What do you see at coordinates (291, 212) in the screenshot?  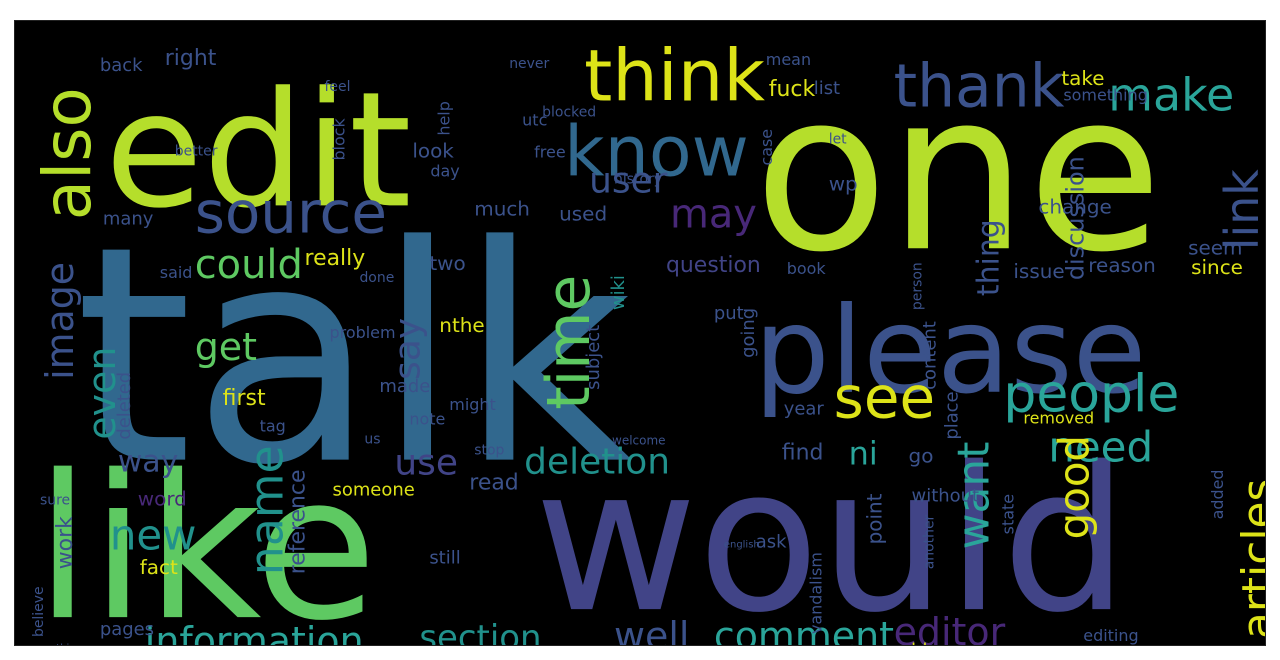 I see `word-source: source` at bounding box center [291, 212].